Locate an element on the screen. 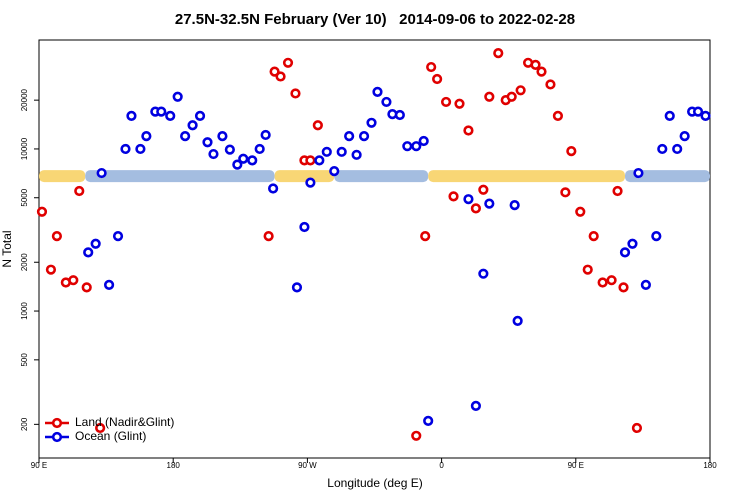 The height and width of the screenshot is (500, 750). y-axis-label: N Total is located at coordinates (7, 248).